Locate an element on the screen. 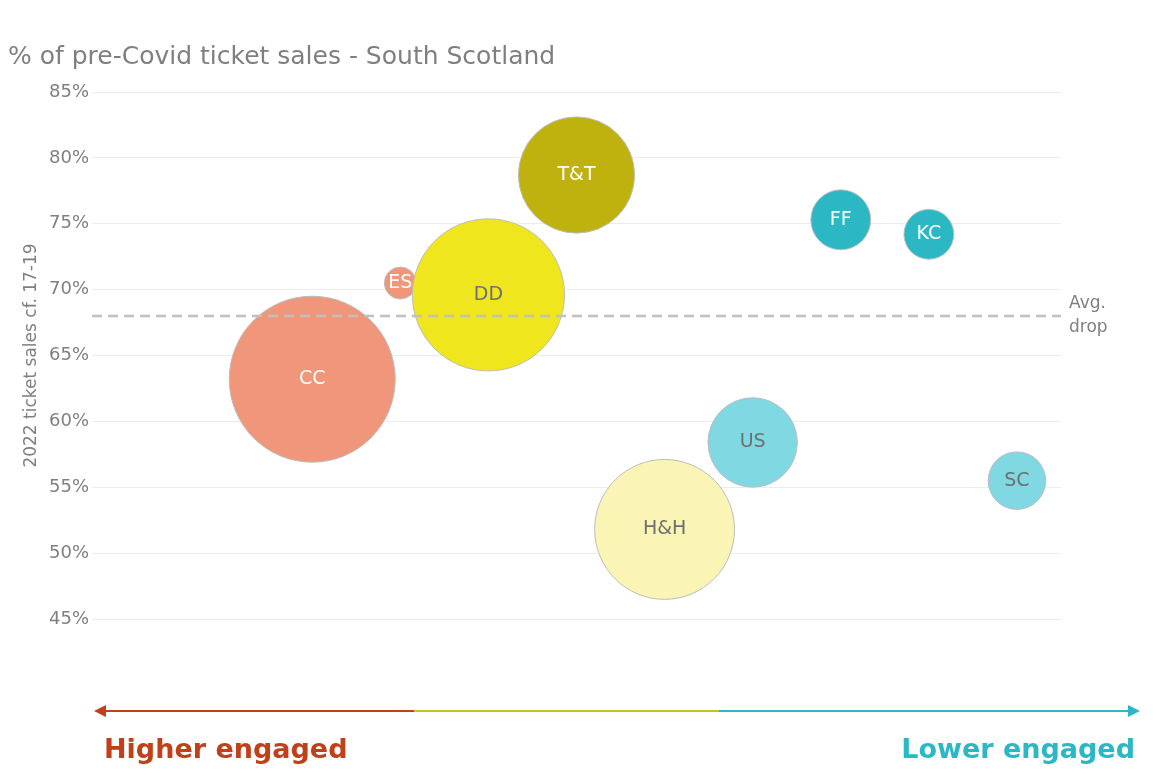  text: Lower engaged is located at coordinates (1018, 748).